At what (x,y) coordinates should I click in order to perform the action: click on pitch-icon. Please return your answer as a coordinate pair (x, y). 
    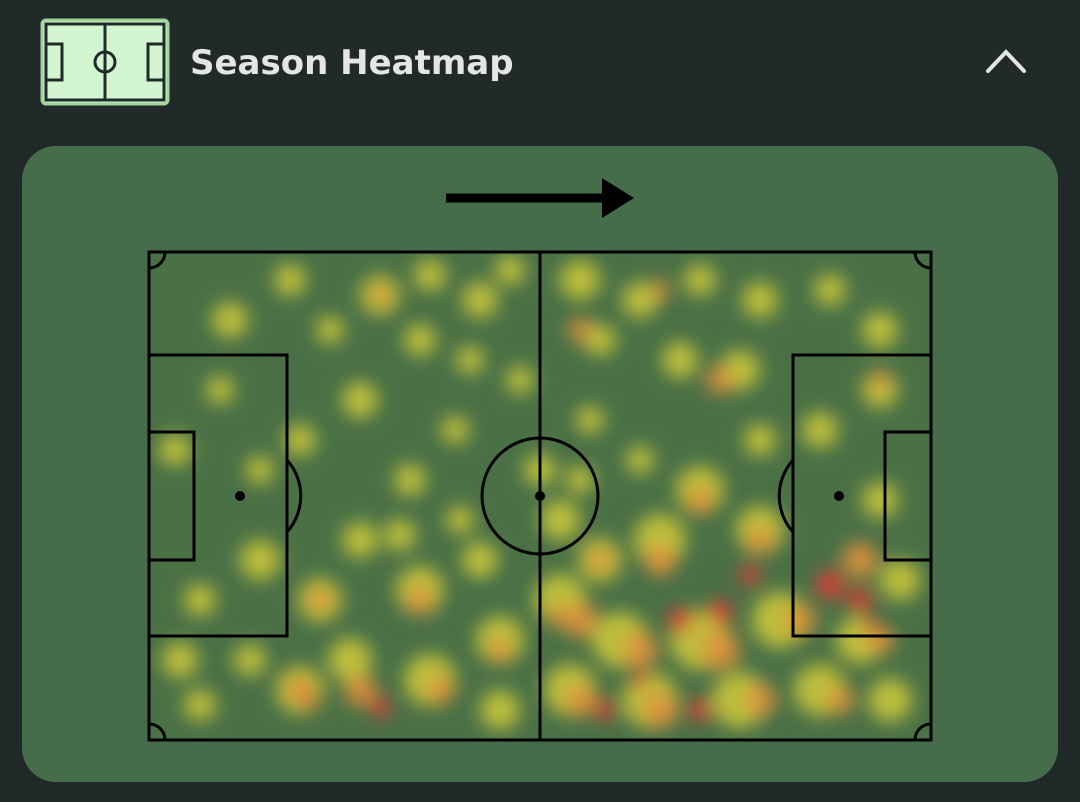
    Looking at the image, I should click on (105, 62).